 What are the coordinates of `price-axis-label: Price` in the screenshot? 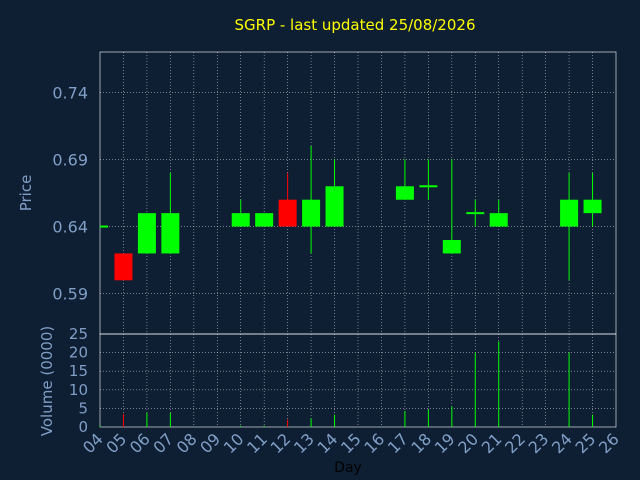 It's located at (26, 193).